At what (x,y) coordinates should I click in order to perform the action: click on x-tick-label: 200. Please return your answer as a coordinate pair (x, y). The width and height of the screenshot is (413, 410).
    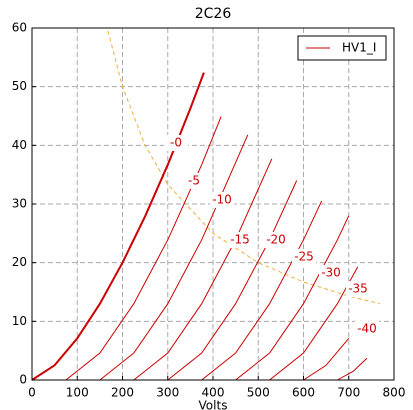
    Looking at the image, I should click on (122, 393).